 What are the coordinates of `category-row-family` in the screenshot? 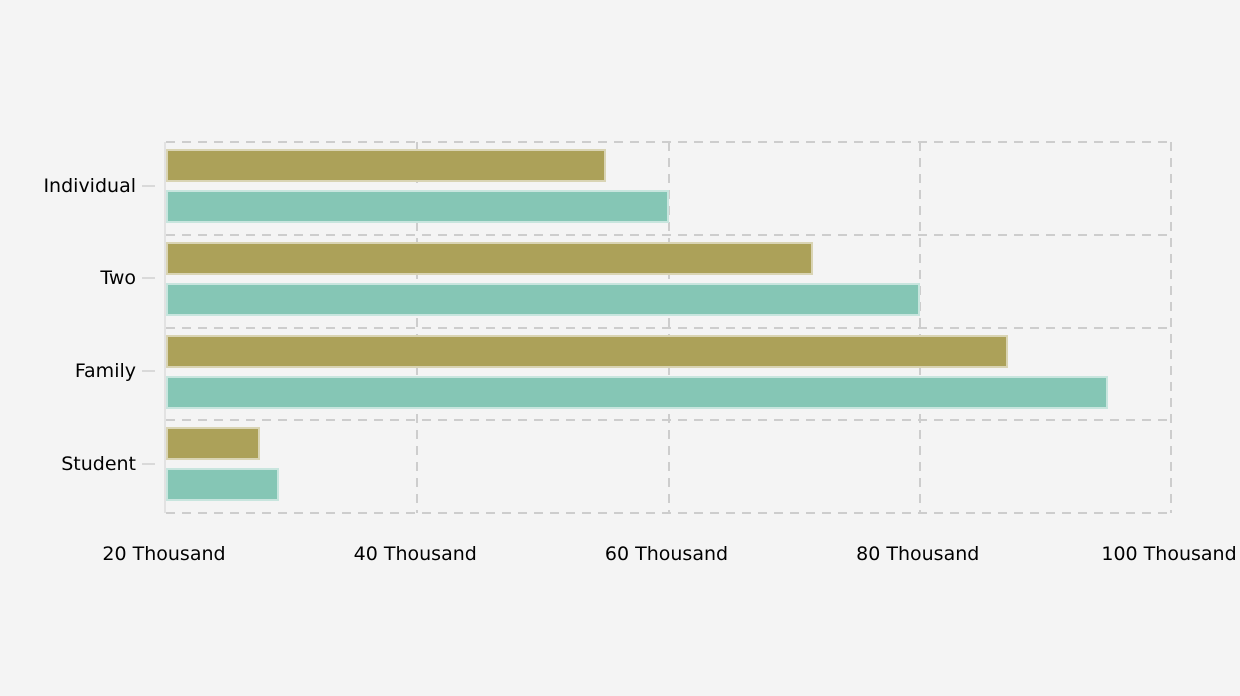 It's located at (668, 374).